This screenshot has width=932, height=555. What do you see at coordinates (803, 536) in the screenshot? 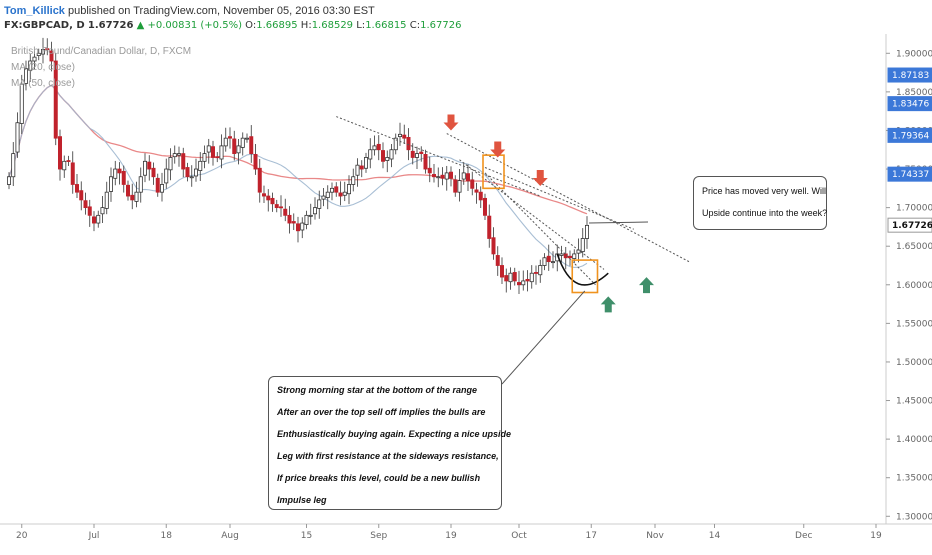
I see `x-tick-label: Dec` at bounding box center [803, 536].